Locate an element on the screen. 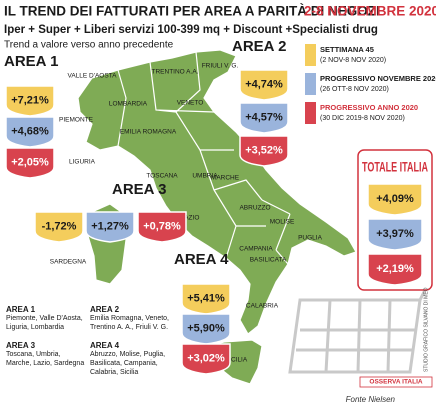 The width and height of the screenshot is (436, 416). title-dates: 2-8 NOVEMBRE 2020 is located at coordinates (370, 11).